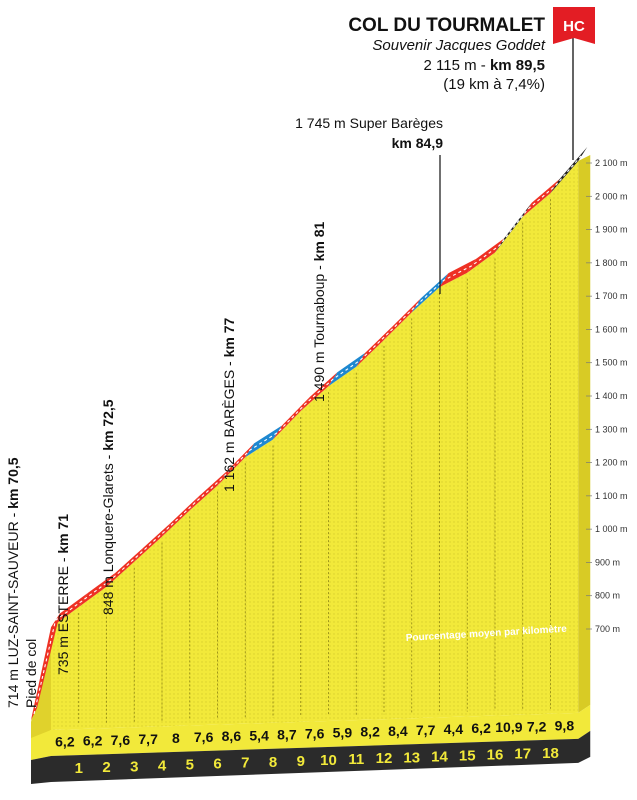  What do you see at coordinates (611, 496) in the screenshot?
I see `y-tick-label: 1 100 m` at bounding box center [611, 496].